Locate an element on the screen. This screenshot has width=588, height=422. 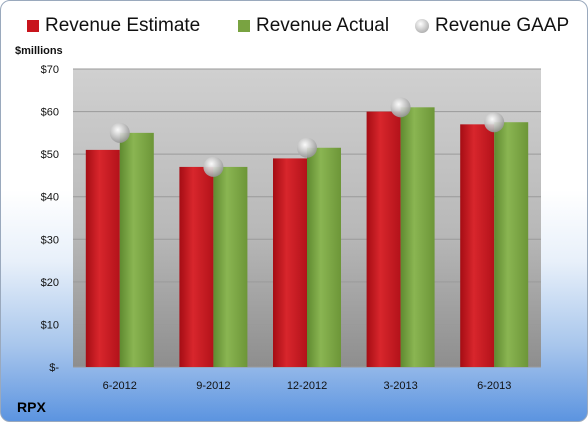
legend-item-gaap: Revenue GAAP is located at coordinates (492, 26).